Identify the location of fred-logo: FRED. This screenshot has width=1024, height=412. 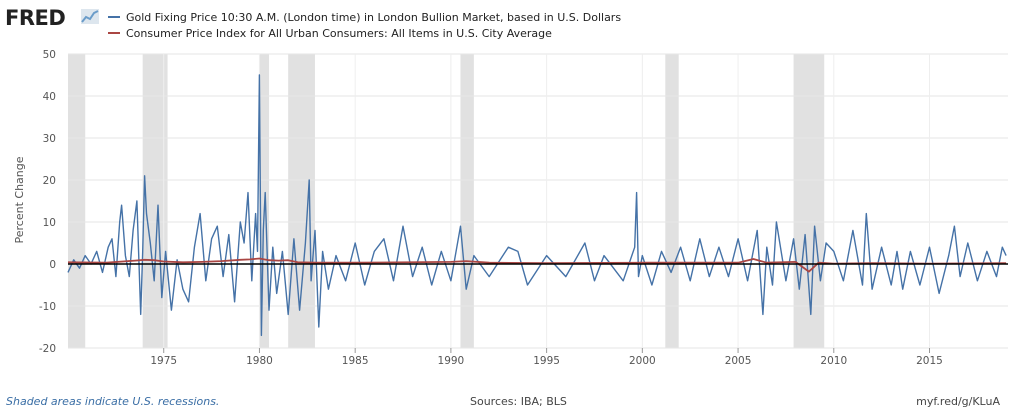
(52, 18).